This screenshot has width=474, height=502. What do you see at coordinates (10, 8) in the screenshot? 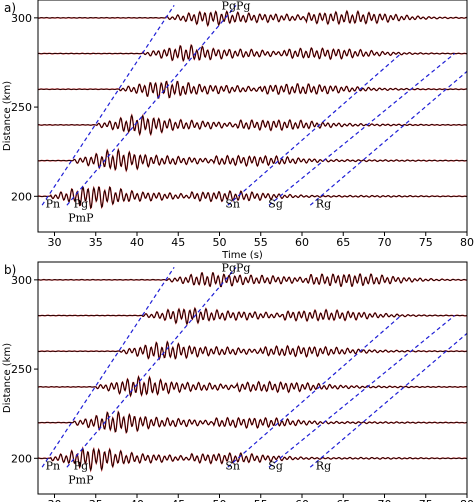
I see `panel-label: a)` at bounding box center [10, 8].